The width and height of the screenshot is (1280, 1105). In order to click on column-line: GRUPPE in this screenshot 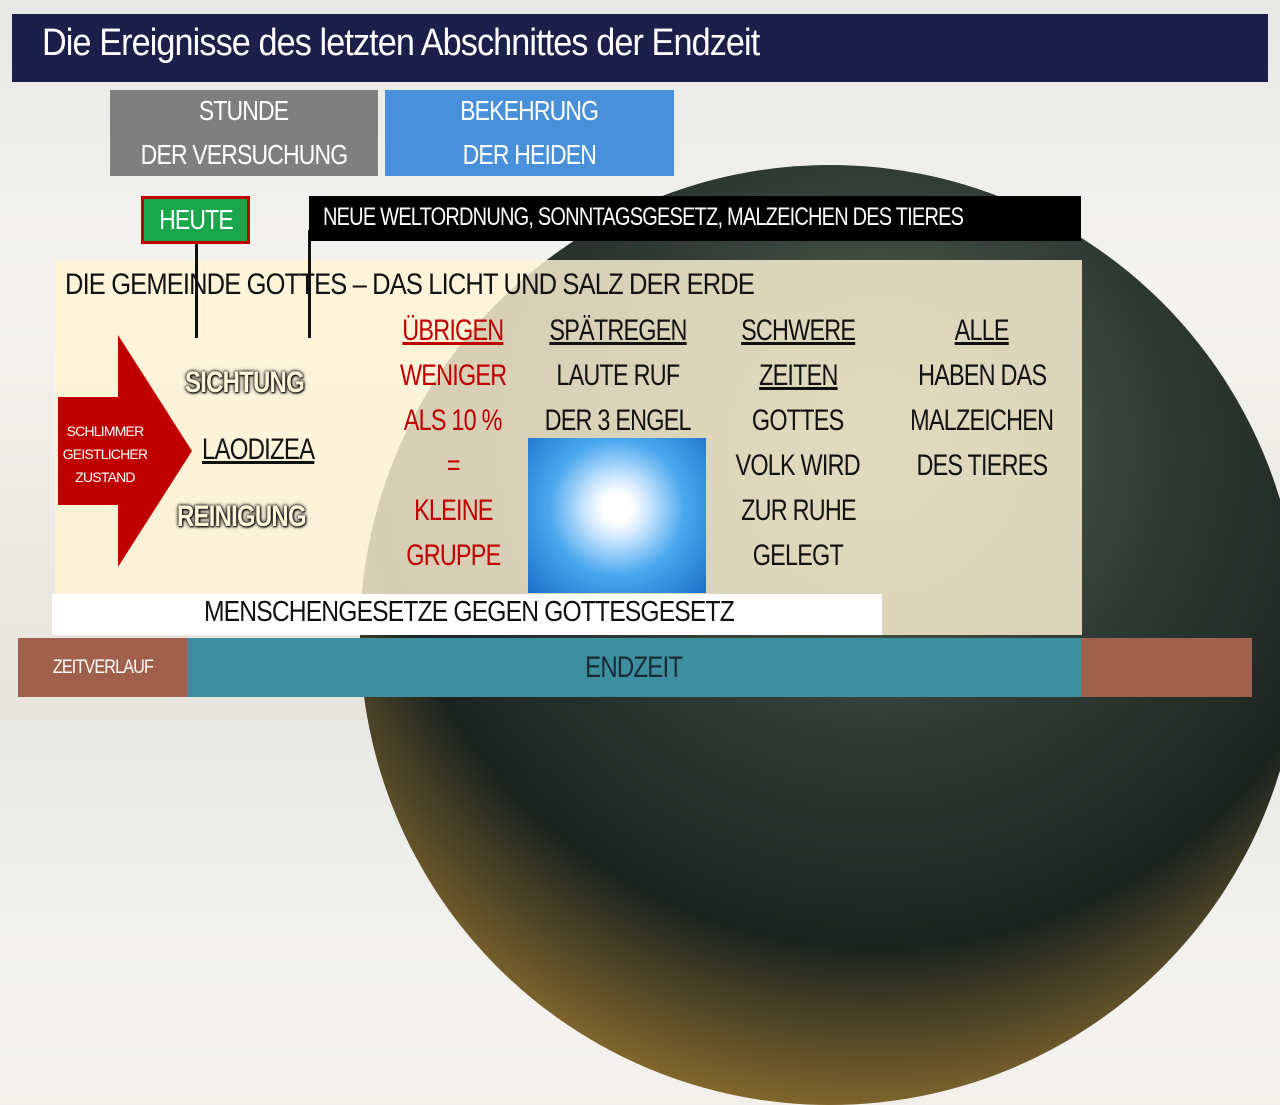, I will do `click(453, 555)`.